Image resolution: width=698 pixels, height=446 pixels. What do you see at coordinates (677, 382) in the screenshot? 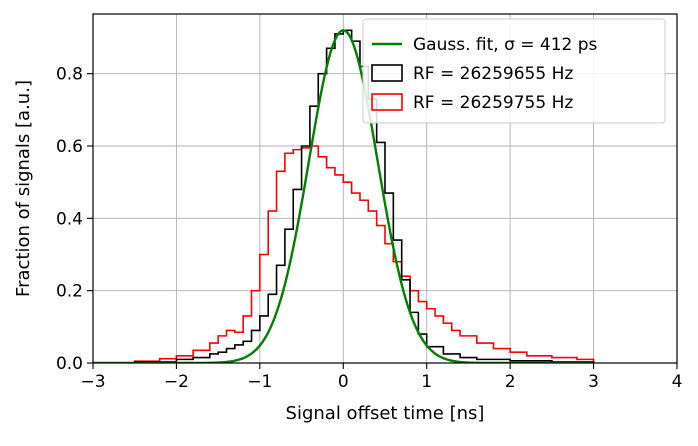
I see `x-tick-label: 4` at bounding box center [677, 382].